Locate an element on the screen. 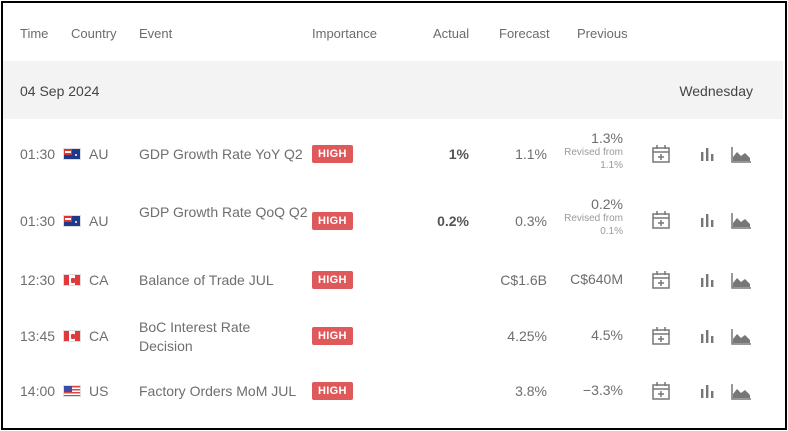  header-time: Time is located at coordinates (34, 33).